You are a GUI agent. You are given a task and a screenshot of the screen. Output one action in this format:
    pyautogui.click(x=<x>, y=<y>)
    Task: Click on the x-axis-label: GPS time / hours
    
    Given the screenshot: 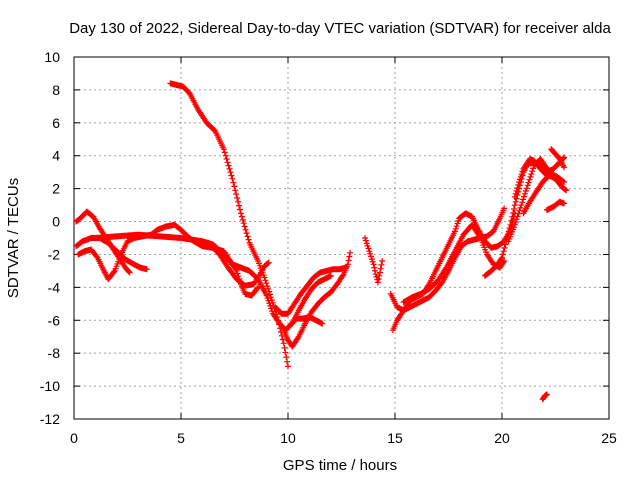 What is the action you would take?
    pyautogui.click(x=340, y=465)
    